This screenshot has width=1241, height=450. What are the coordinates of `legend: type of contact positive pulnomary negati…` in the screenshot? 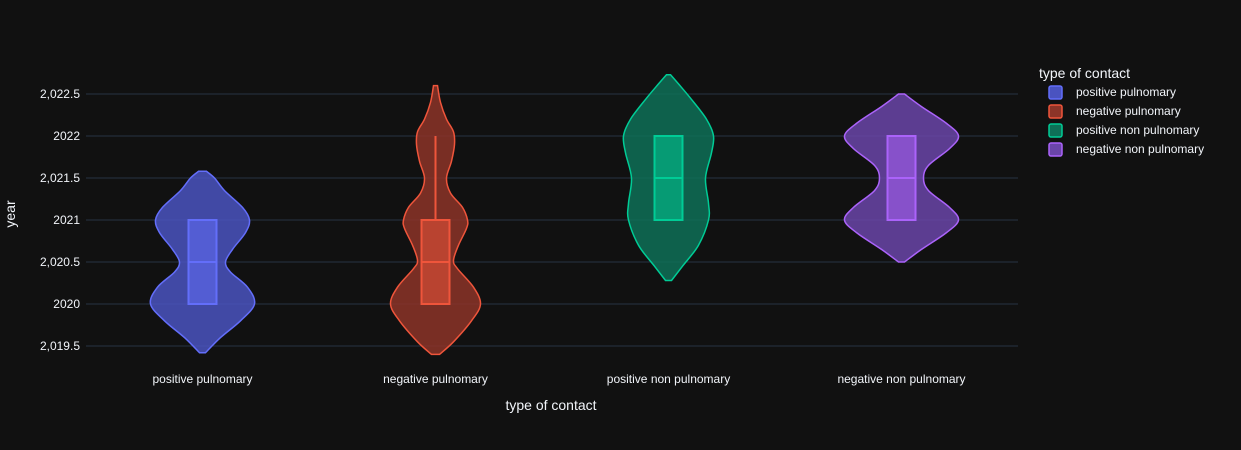 It's located at (1121, 111).